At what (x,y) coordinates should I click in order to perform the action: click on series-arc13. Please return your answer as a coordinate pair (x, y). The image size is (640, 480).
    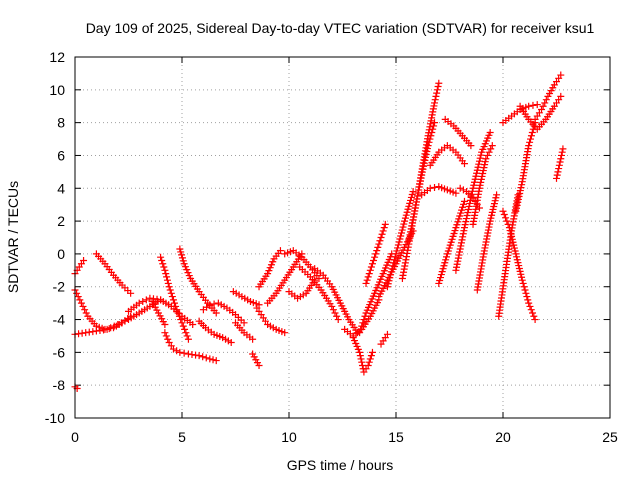
    Looking at the image, I should click on (246, 298).